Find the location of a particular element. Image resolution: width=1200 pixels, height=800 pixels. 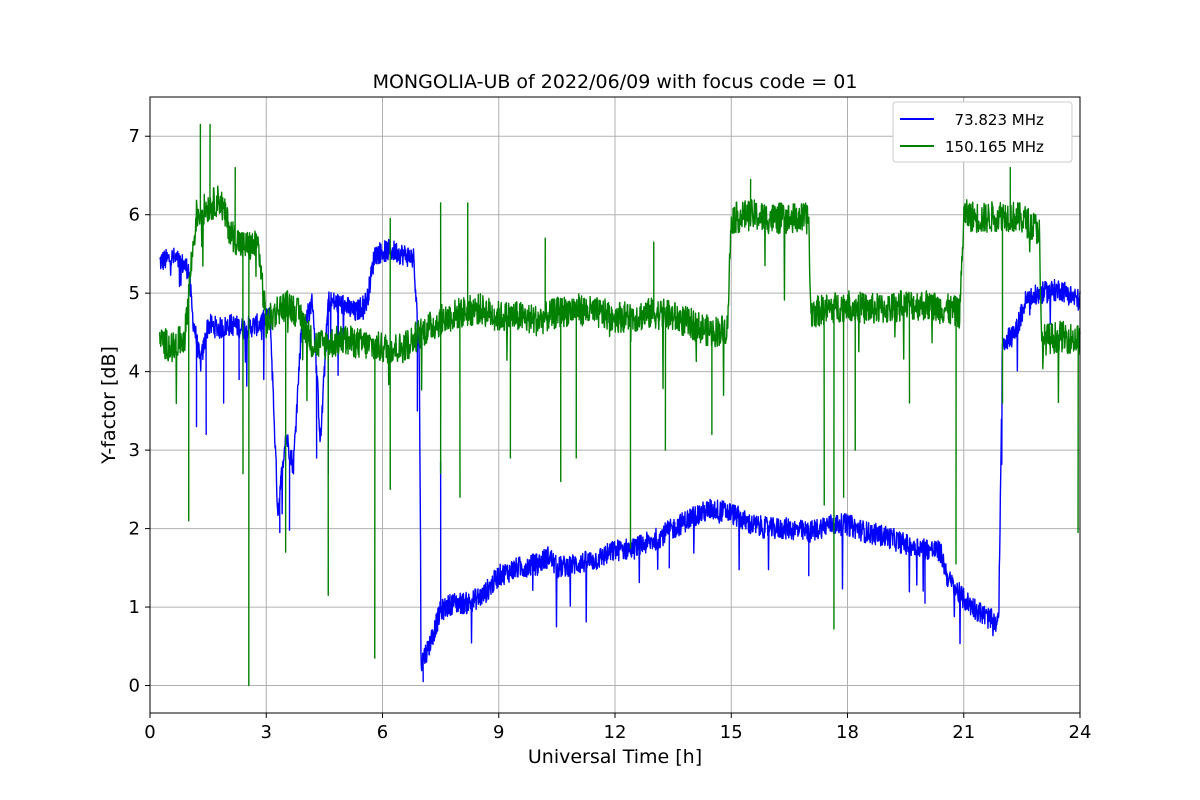

x-tick-label: 24 is located at coordinates (1080, 732).